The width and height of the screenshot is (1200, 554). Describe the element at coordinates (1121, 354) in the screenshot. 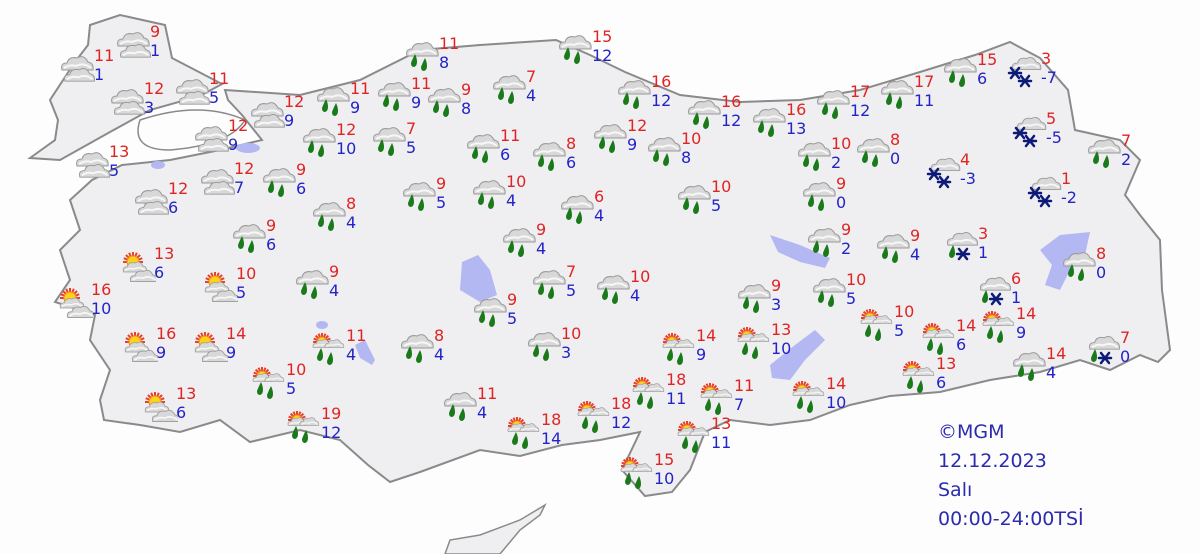

I see `station-forecast: 7 0` at that location.